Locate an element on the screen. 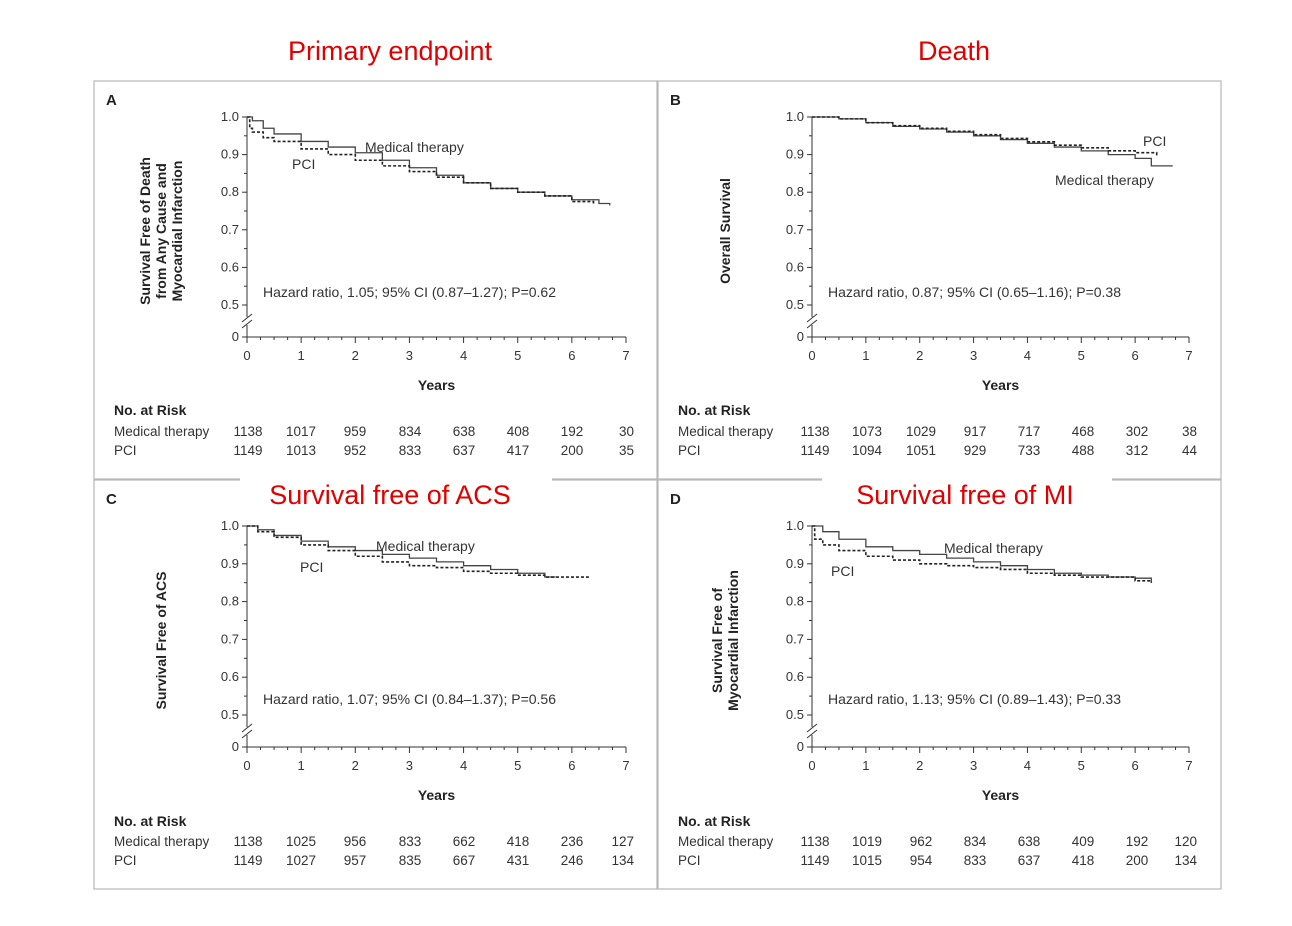  risk-cell-d: 1019 is located at coordinates (867, 841).